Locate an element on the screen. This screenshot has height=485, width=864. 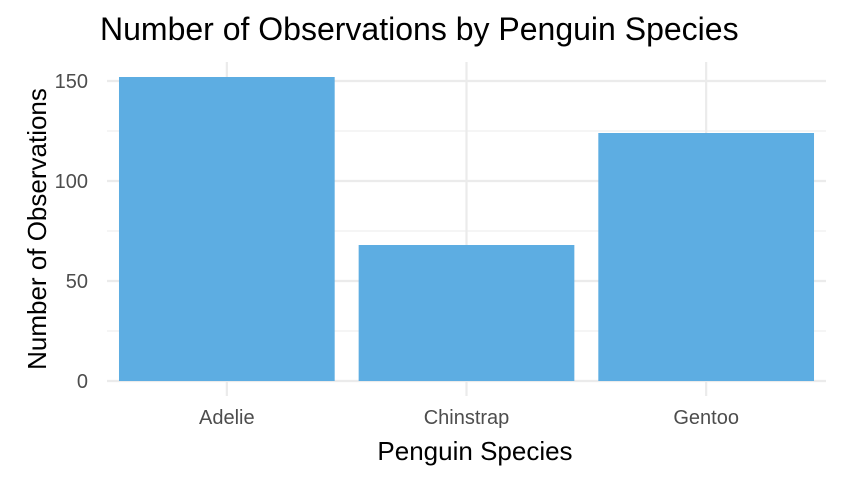
x-axis-title: Penguin Species is located at coordinates (474, 451).